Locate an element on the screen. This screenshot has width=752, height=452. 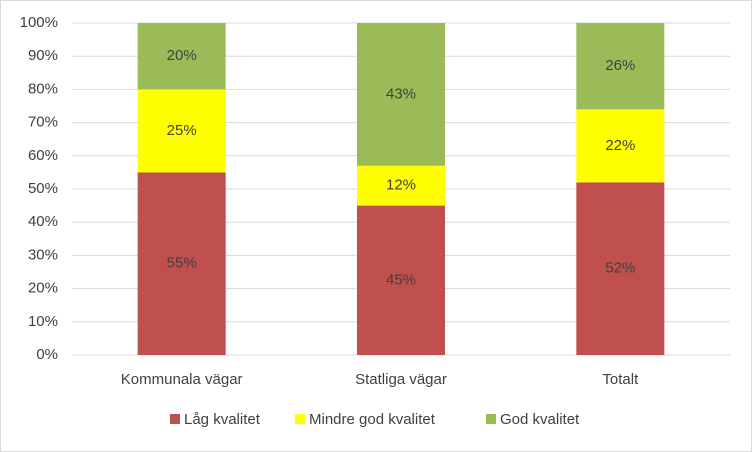
legend-label: God kvalitet is located at coordinates (540, 419).